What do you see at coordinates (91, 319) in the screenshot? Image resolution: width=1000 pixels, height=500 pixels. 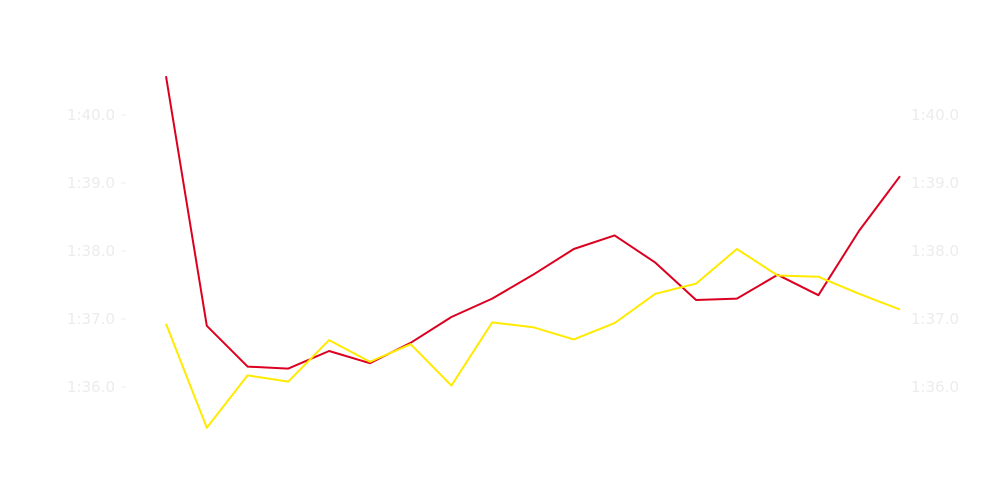 I see `left-y-tick-label: 1:37.0` at bounding box center [91, 319].